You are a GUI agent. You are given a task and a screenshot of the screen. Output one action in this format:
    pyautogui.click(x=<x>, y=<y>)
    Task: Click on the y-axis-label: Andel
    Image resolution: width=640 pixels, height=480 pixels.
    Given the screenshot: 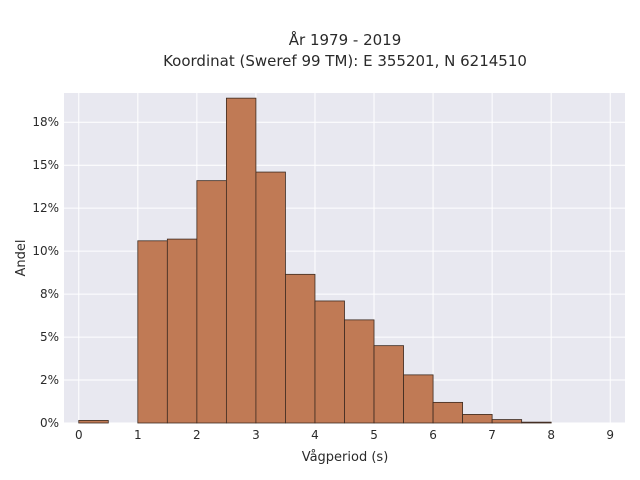 What is the action you would take?
    pyautogui.click(x=21, y=258)
    